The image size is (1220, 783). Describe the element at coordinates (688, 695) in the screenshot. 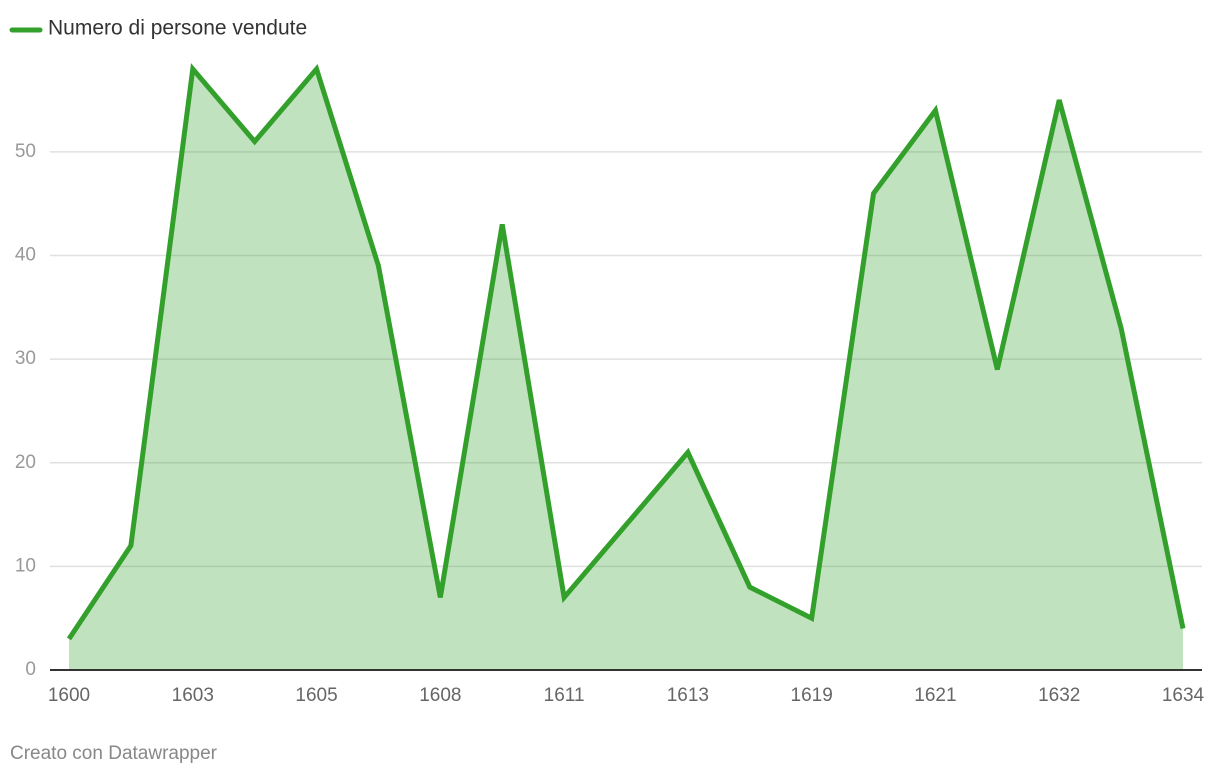

I see `x-tick-label: 1613` at that location.